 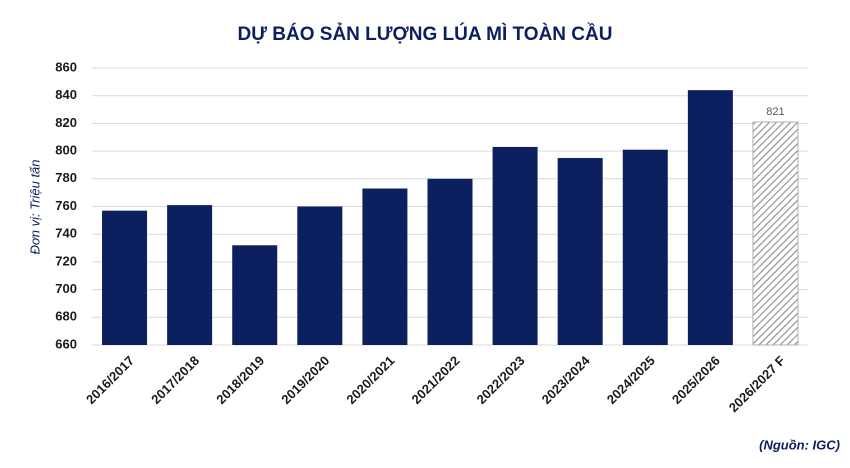 What do you see at coordinates (66, 94) in the screenshot?
I see `y-tick-label: 840` at bounding box center [66, 94].